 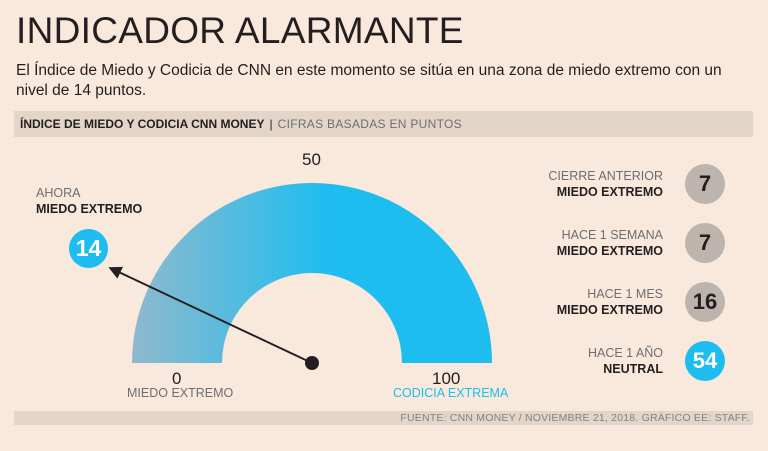 I want to click on gauge-zone-max: CODICIA EXTREMA, so click(x=451, y=393).